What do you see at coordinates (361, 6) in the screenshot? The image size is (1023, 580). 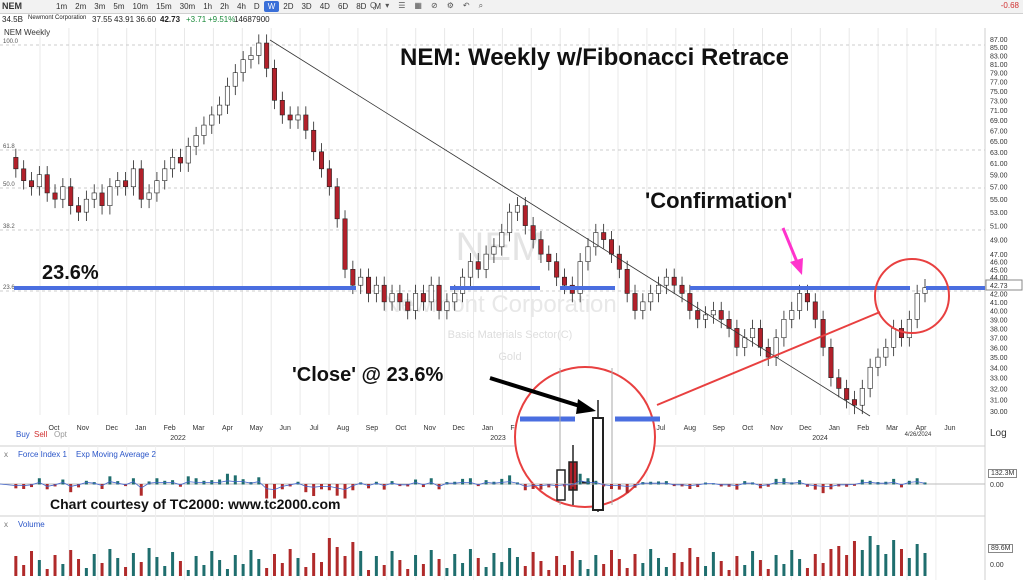 I see `timeframe-8d: 8D` at bounding box center [361, 6].